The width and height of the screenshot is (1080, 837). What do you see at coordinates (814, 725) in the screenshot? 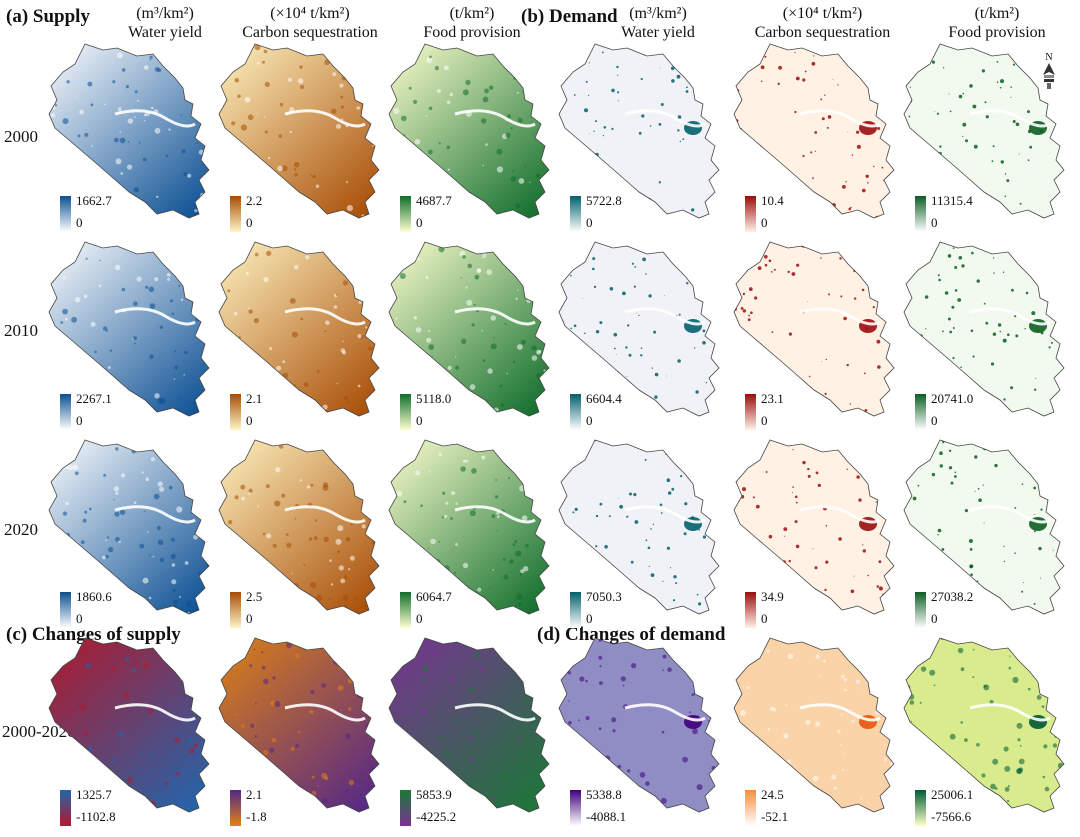
I see `map-carbon-demand-change` at bounding box center [814, 725].